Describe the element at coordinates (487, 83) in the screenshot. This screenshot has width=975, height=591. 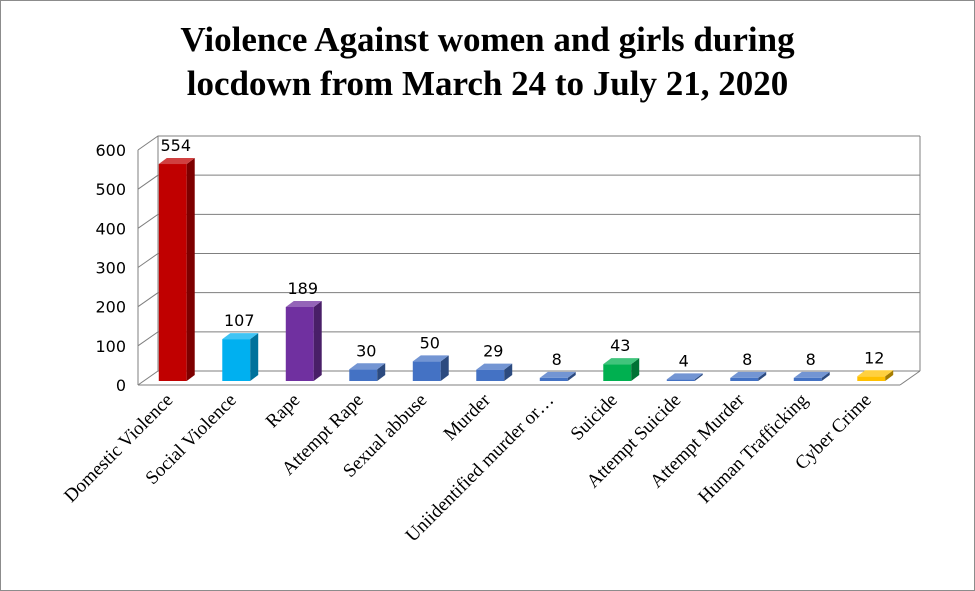
I see `chart-title-line-2: locdown from March 24 to July 21, 2020` at that location.